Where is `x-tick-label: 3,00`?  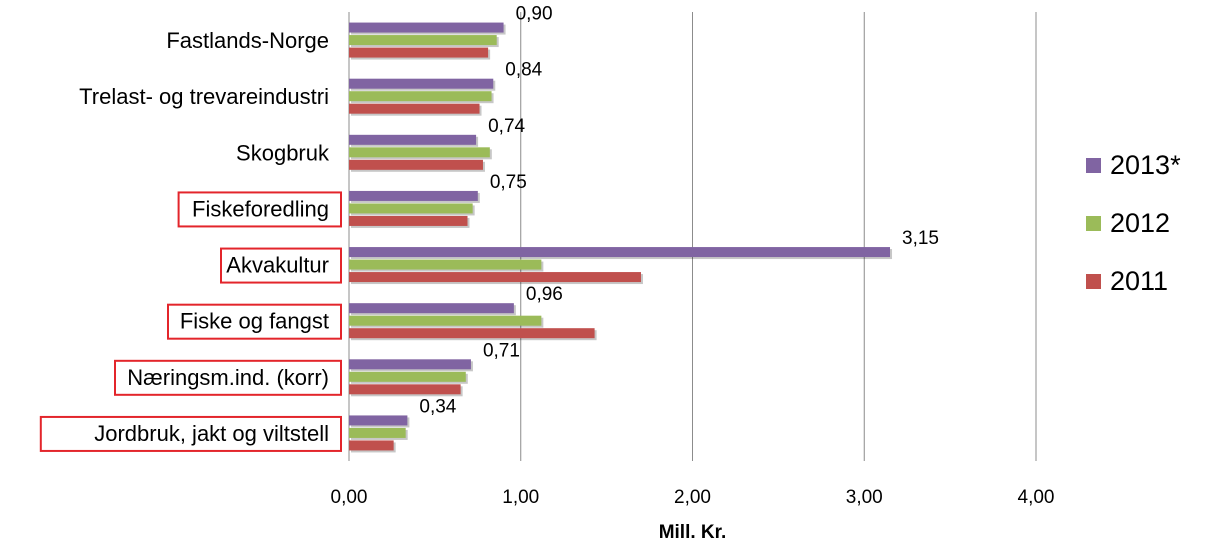 x-tick-label: 3,00 is located at coordinates (864, 497).